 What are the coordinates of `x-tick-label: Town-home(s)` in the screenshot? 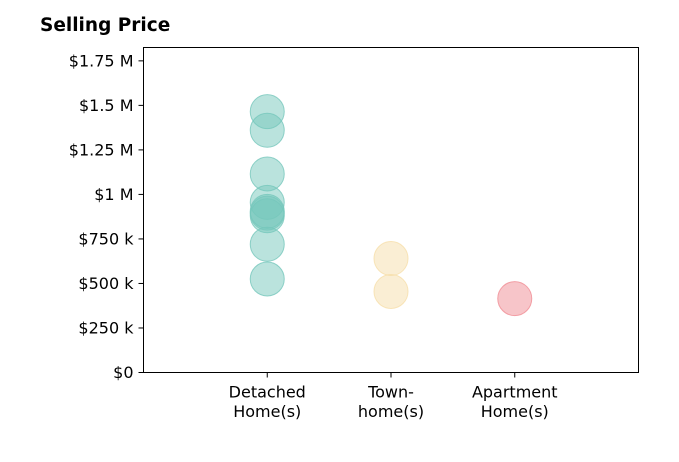 It's located at (391, 402).